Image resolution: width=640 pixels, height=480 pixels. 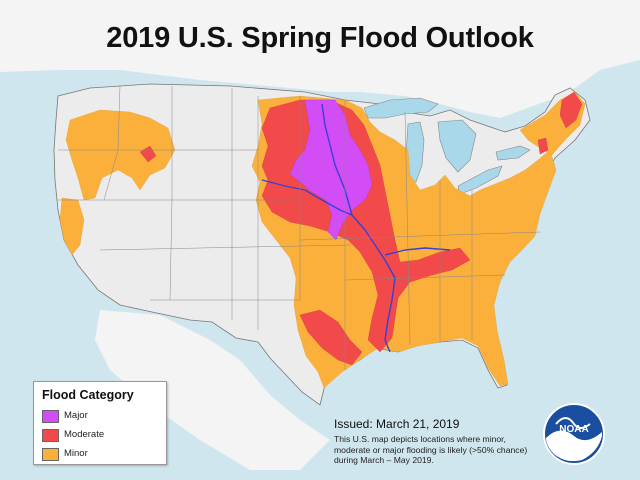 What do you see at coordinates (50, 435) in the screenshot?
I see `legend-swatch-moderate` at bounding box center [50, 435].